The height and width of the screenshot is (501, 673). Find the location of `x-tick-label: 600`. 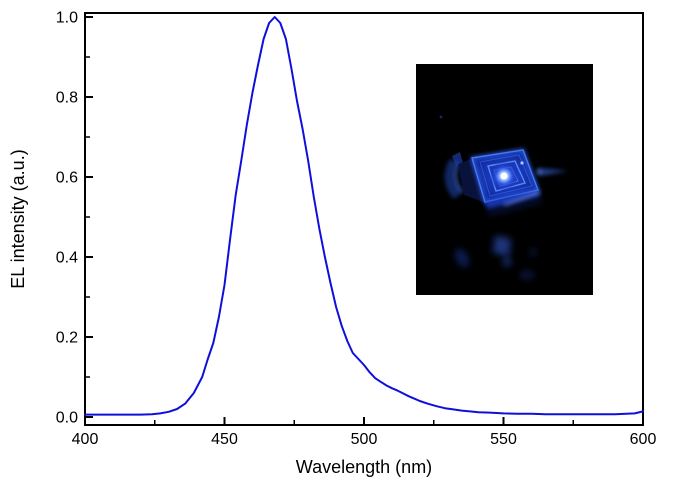

x-tick-label: 600 is located at coordinates (643, 439).